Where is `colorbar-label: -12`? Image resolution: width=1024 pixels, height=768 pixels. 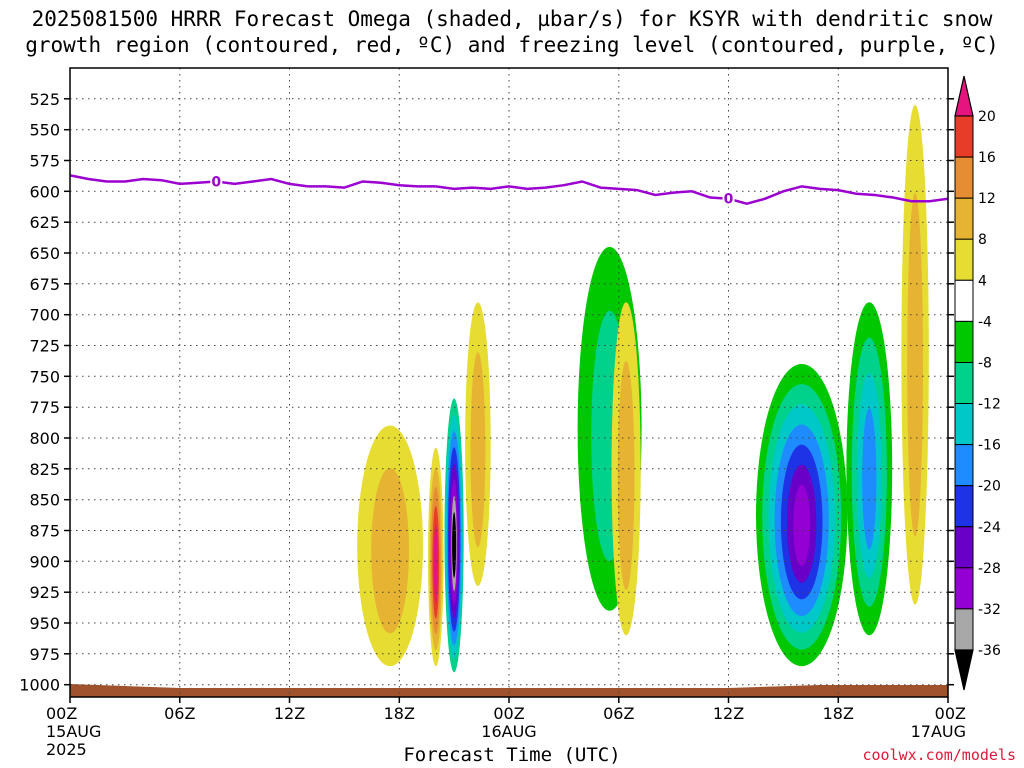
colorbar-label: -12 is located at coordinates (989, 405).